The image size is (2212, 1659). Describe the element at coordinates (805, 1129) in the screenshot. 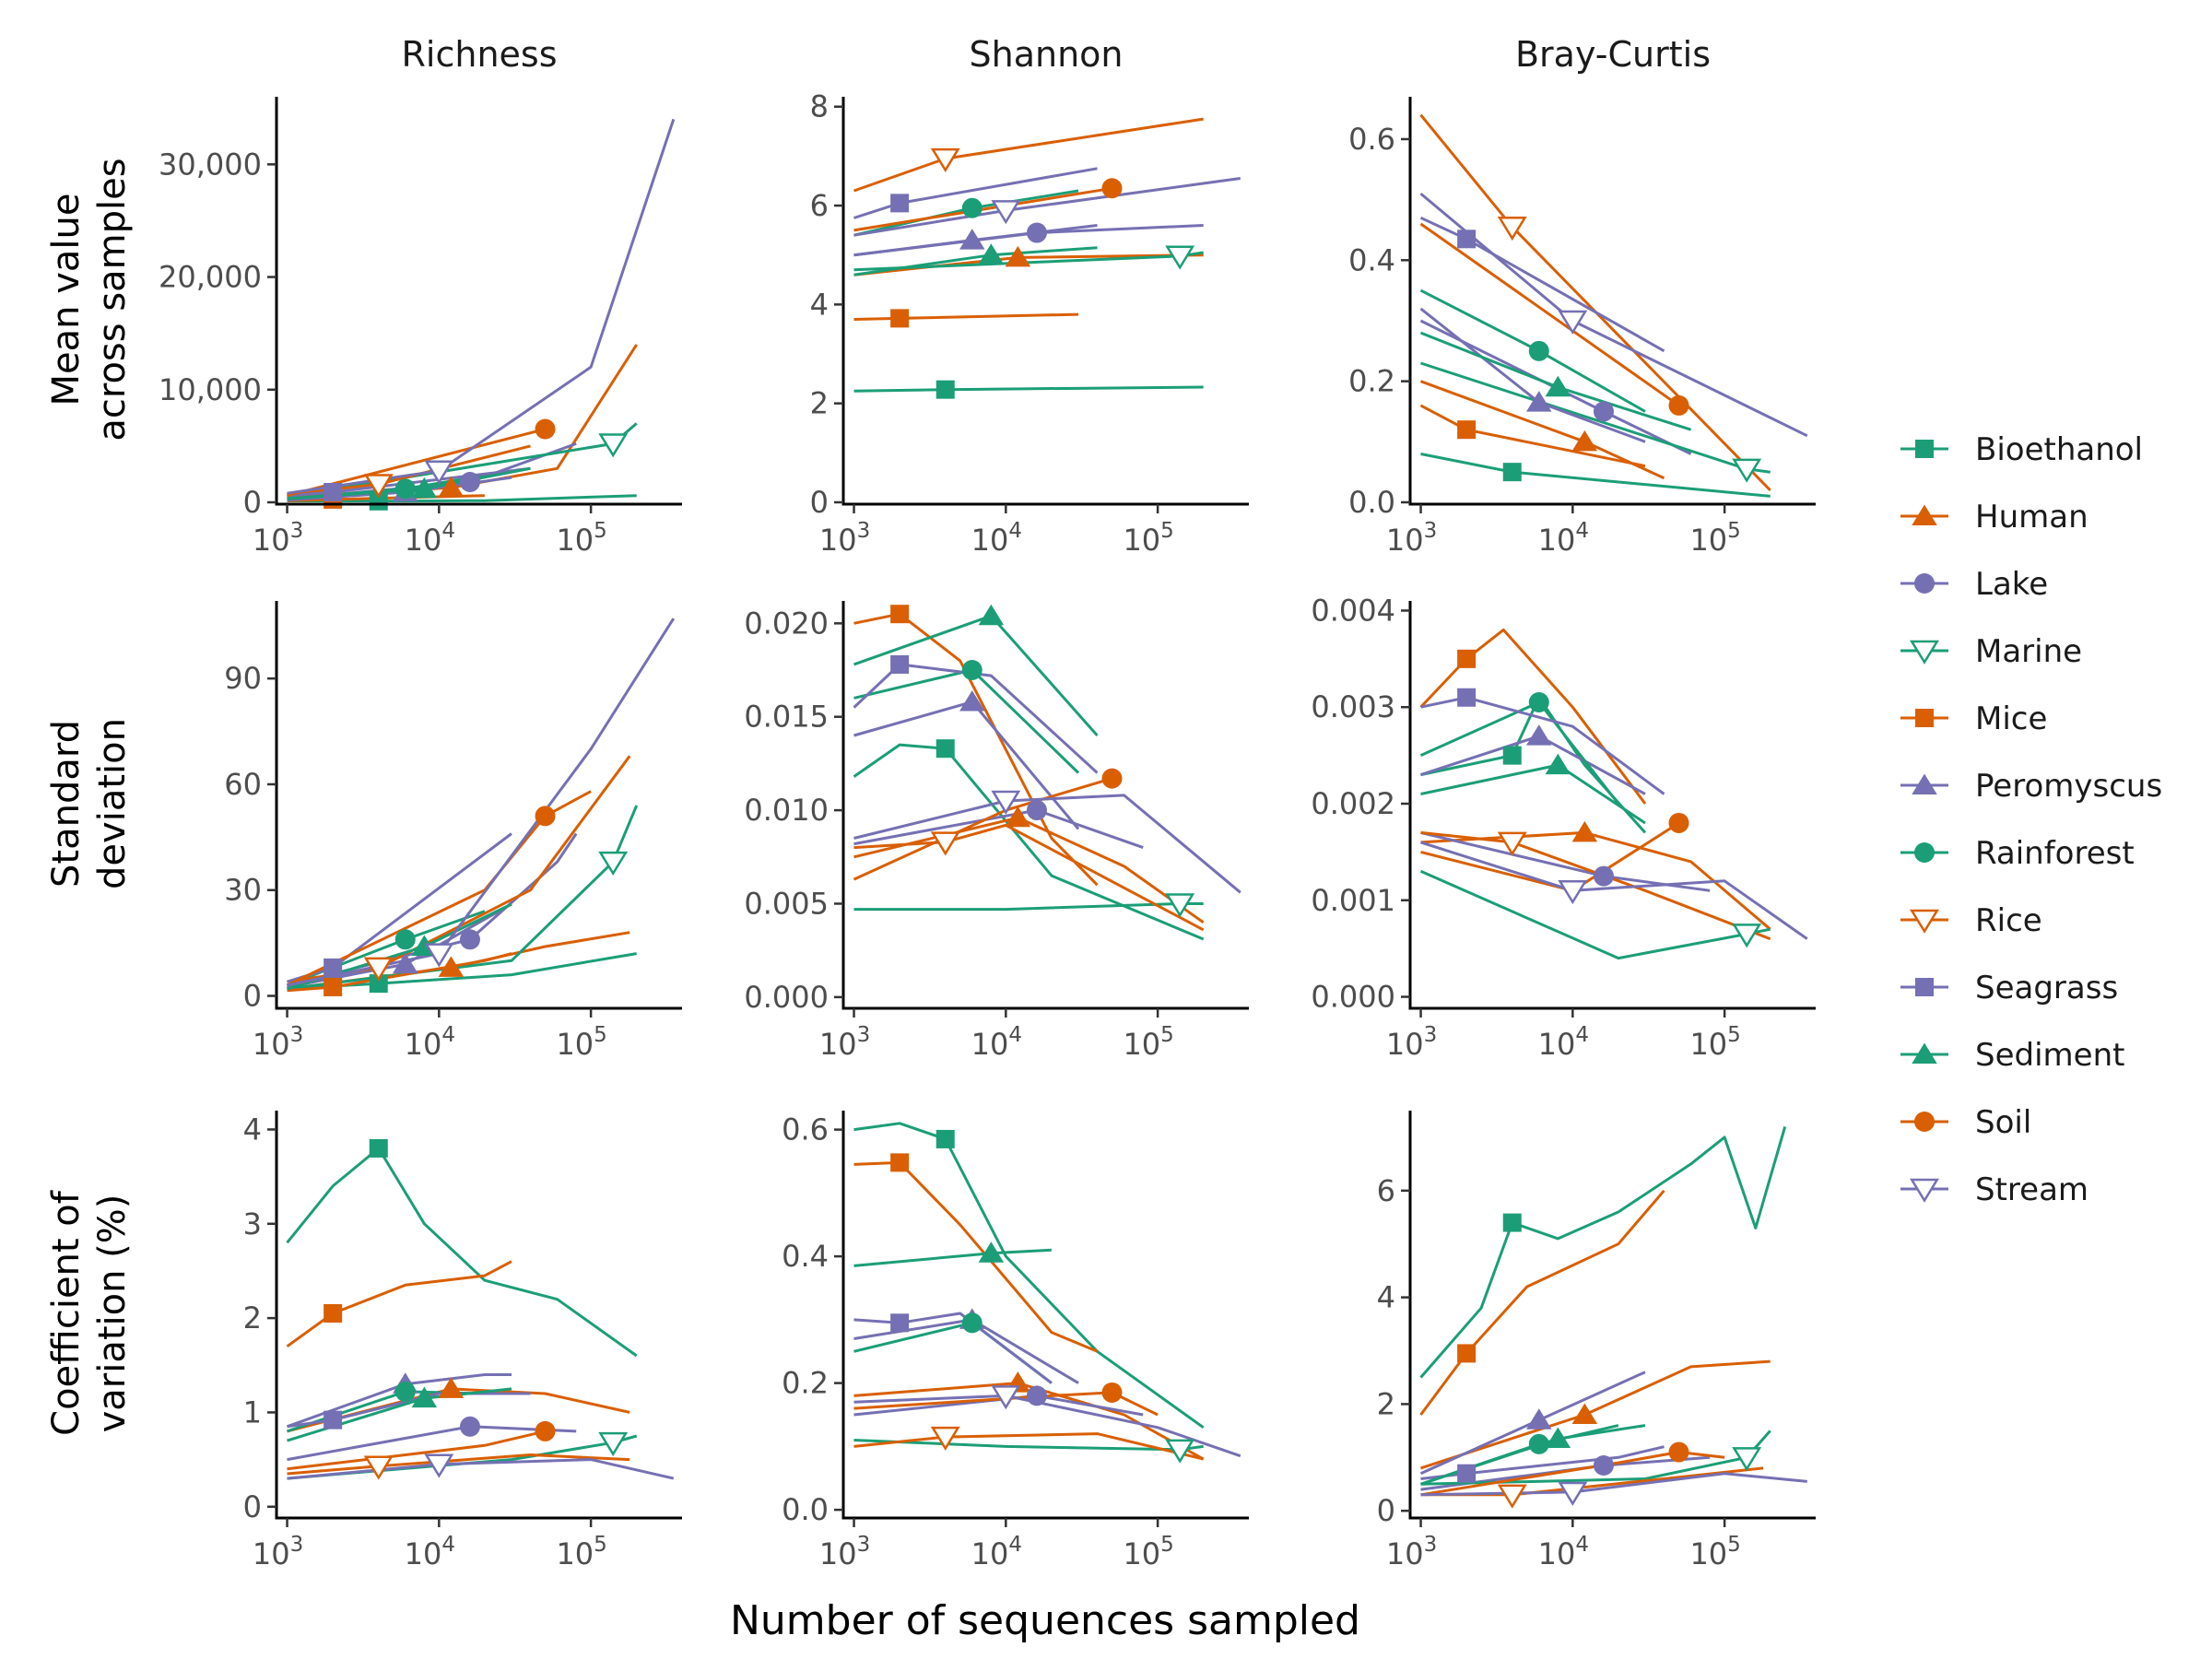

I see `y-tick-label: 0.6` at that location.